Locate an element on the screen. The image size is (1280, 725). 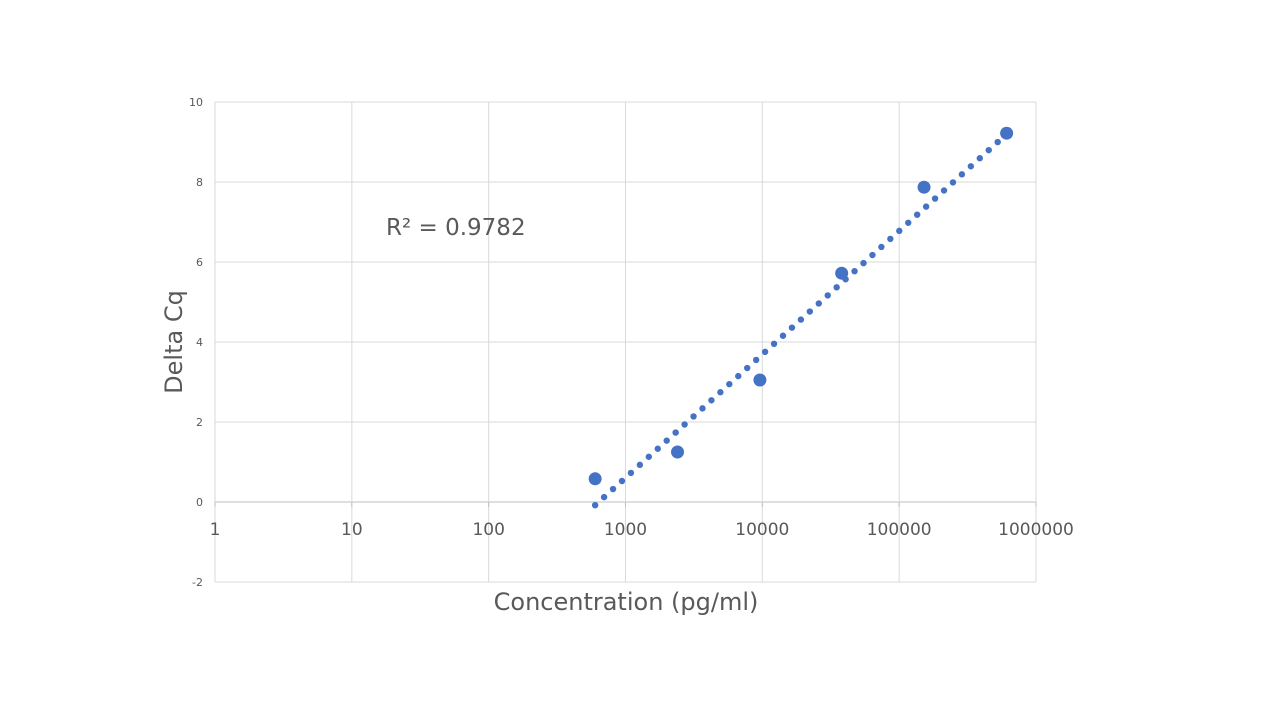
y-tick-label: 6 is located at coordinates (199, 262).